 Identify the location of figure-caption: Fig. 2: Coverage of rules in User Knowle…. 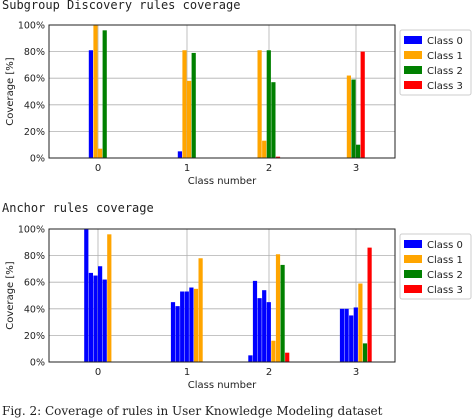
(192, 411).